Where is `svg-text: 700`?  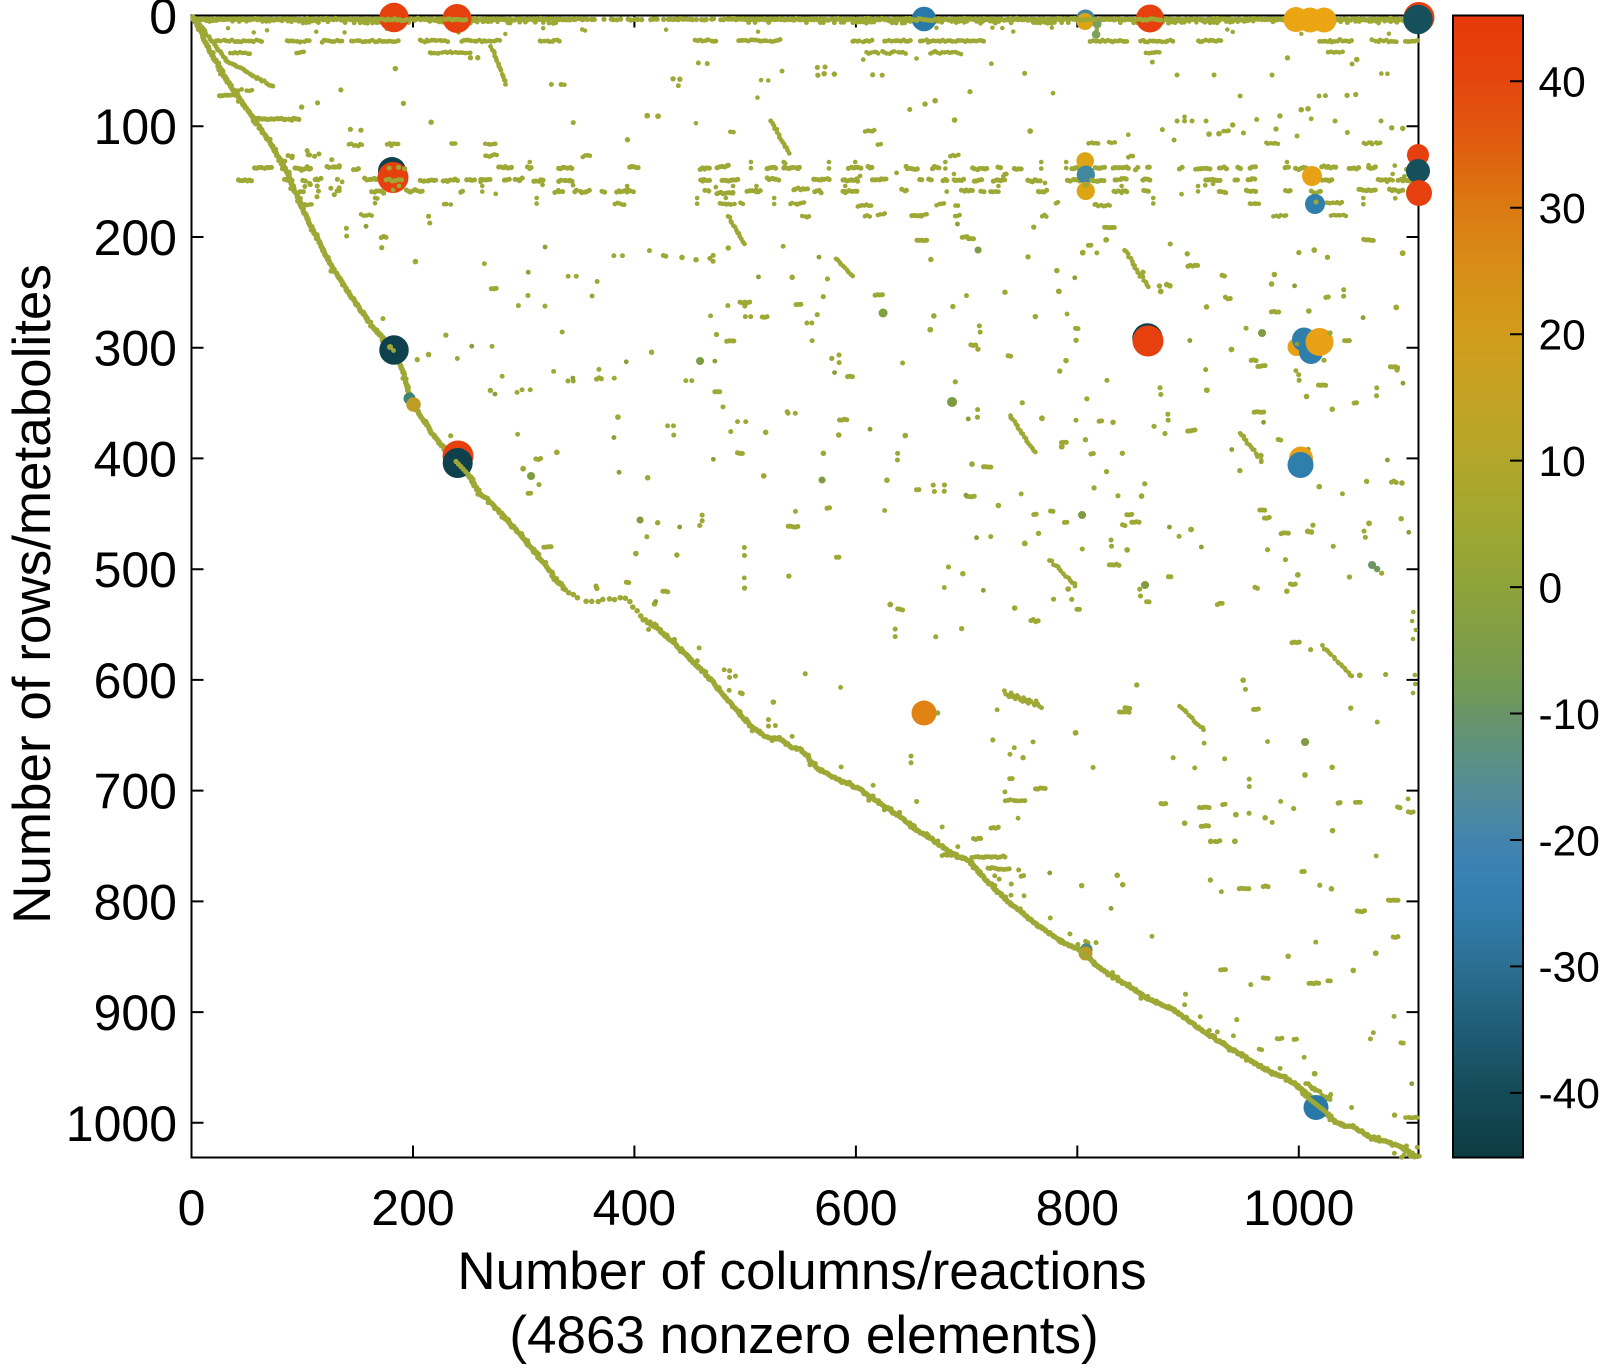 svg-text: 700 is located at coordinates (135, 792).